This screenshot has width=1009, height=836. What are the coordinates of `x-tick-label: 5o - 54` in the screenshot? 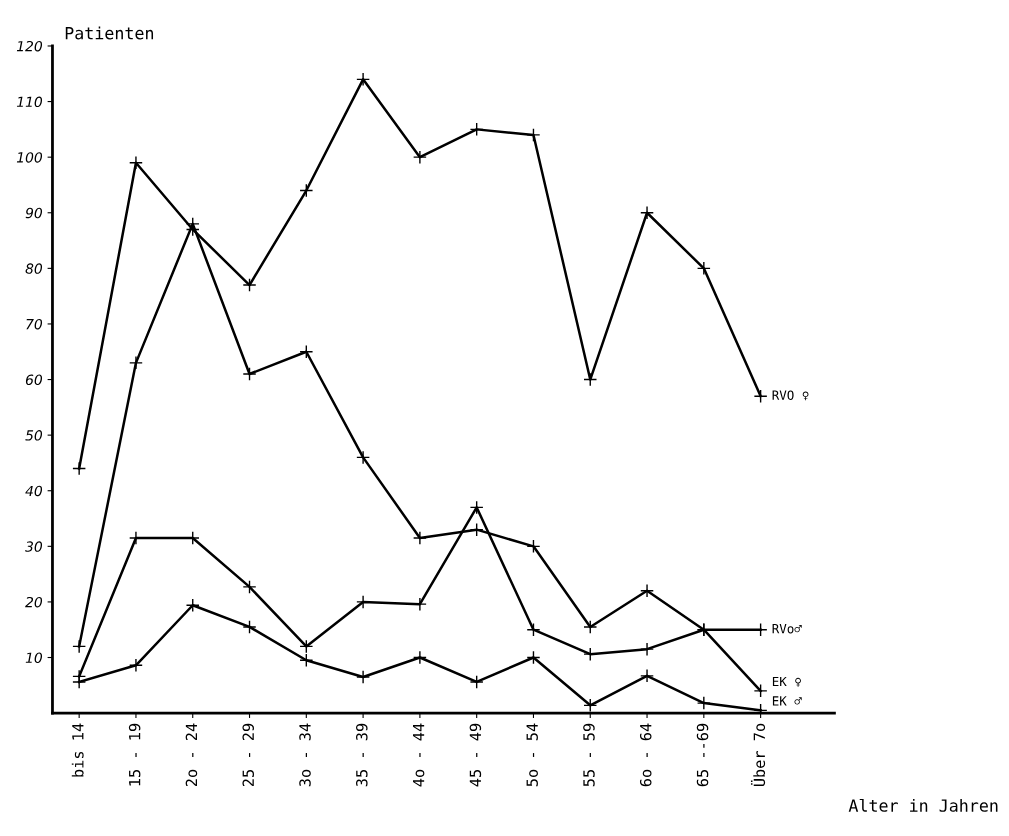 It's located at (532, 755).